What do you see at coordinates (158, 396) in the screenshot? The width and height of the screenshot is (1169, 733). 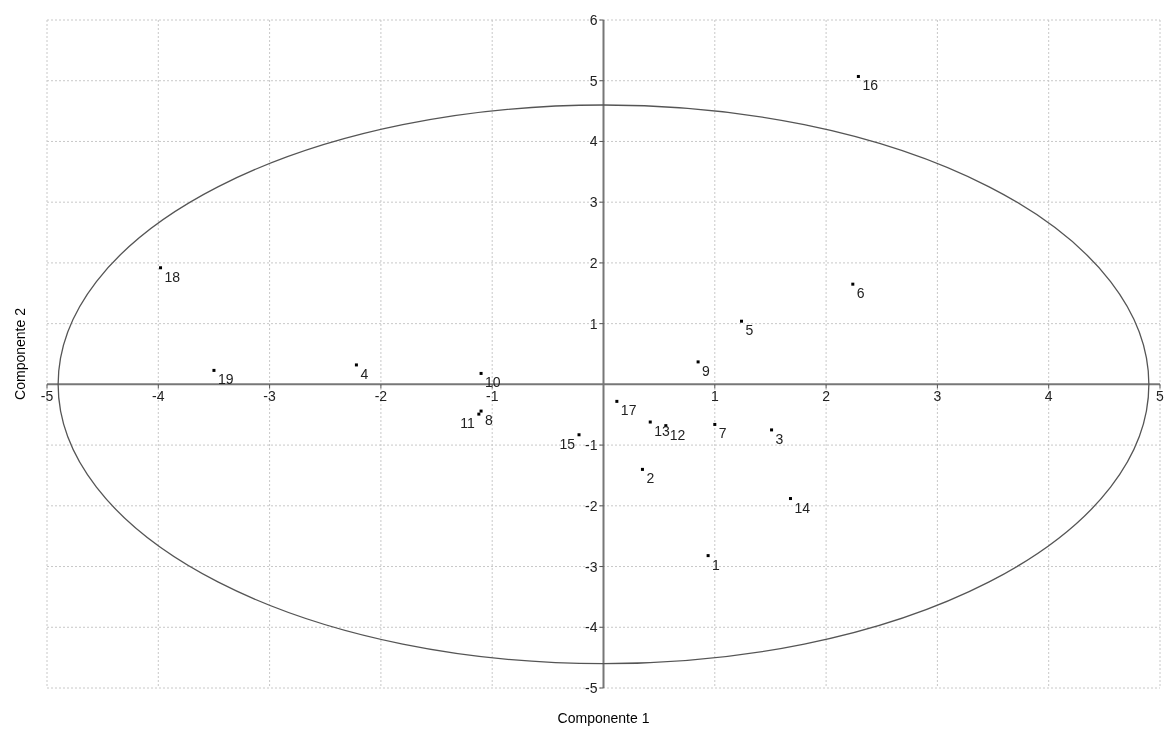 I see `x-tick-label: -4` at bounding box center [158, 396].